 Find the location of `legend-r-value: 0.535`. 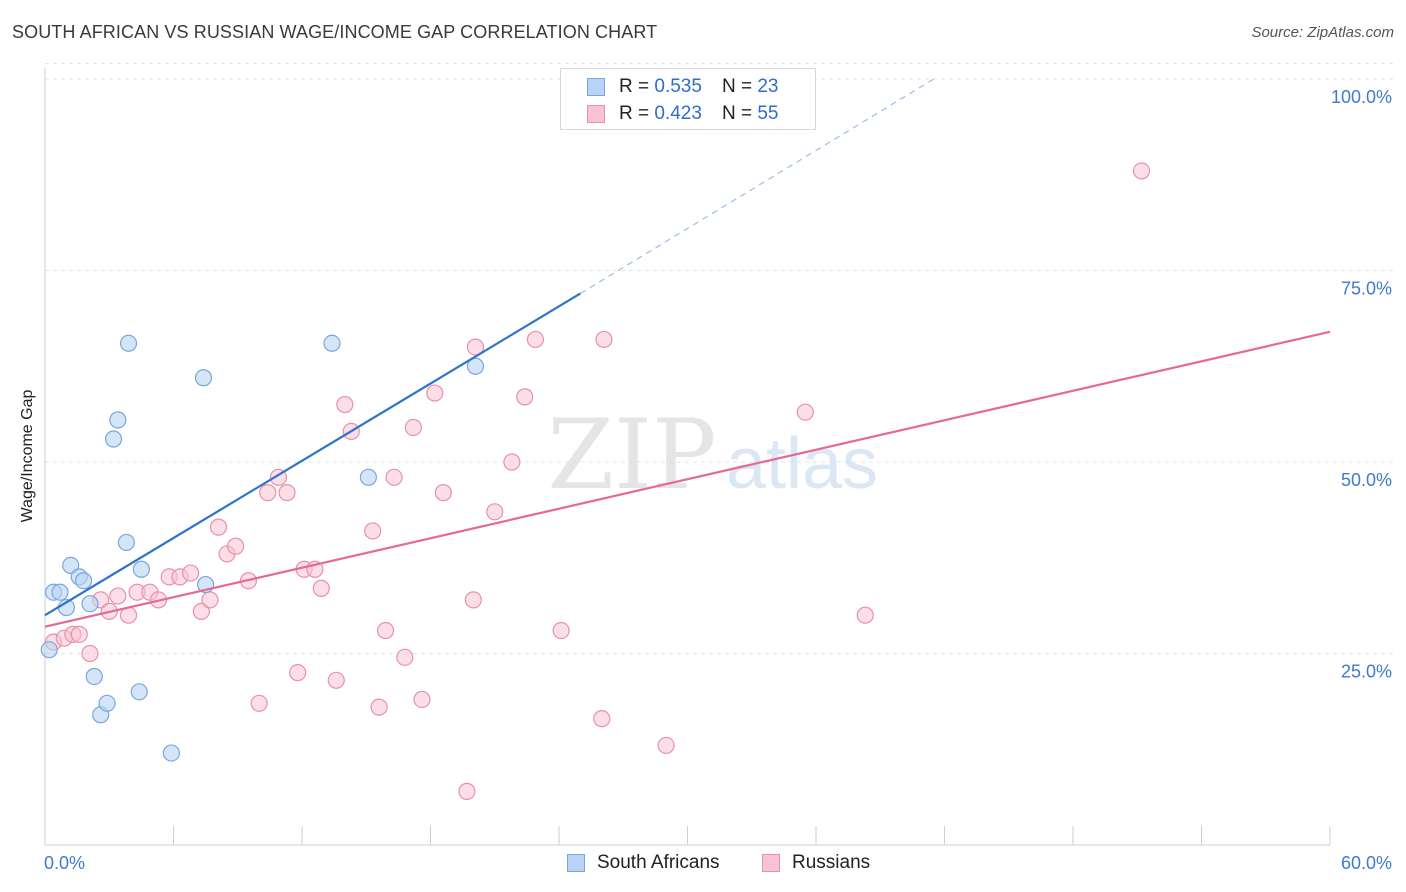

legend-r-value: 0.535 is located at coordinates (678, 86).